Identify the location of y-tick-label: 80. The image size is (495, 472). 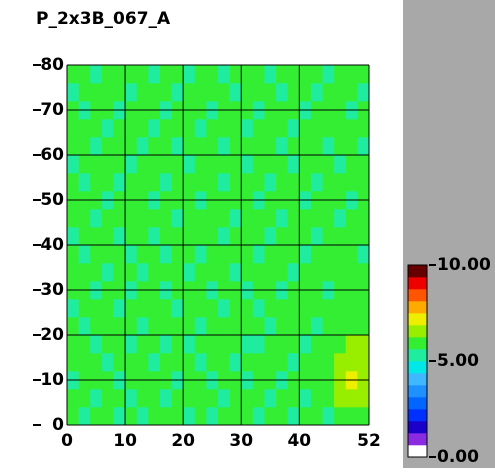
(52, 65).